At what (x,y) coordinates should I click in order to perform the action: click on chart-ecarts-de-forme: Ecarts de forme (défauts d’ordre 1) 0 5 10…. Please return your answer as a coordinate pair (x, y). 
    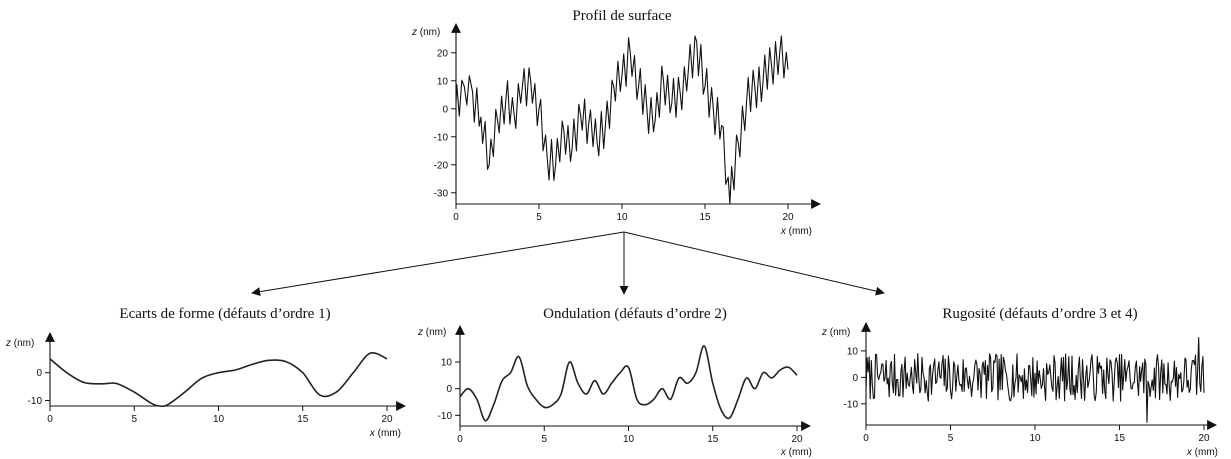
    Looking at the image, I should click on (205, 372).